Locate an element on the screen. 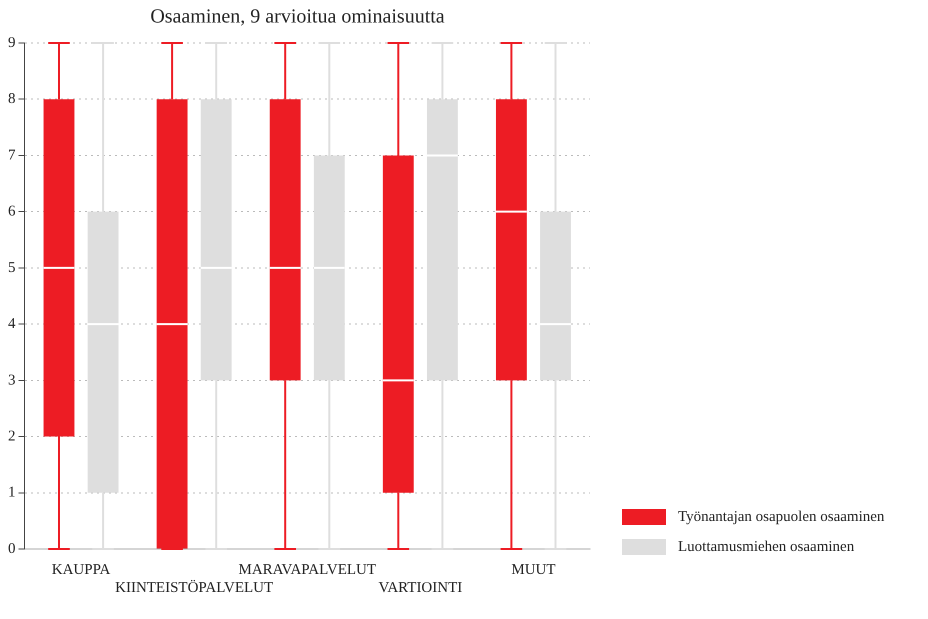 Image resolution: width=928 pixels, height=619 pixels. x-tick-label: KAUPPA is located at coordinates (81, 570).